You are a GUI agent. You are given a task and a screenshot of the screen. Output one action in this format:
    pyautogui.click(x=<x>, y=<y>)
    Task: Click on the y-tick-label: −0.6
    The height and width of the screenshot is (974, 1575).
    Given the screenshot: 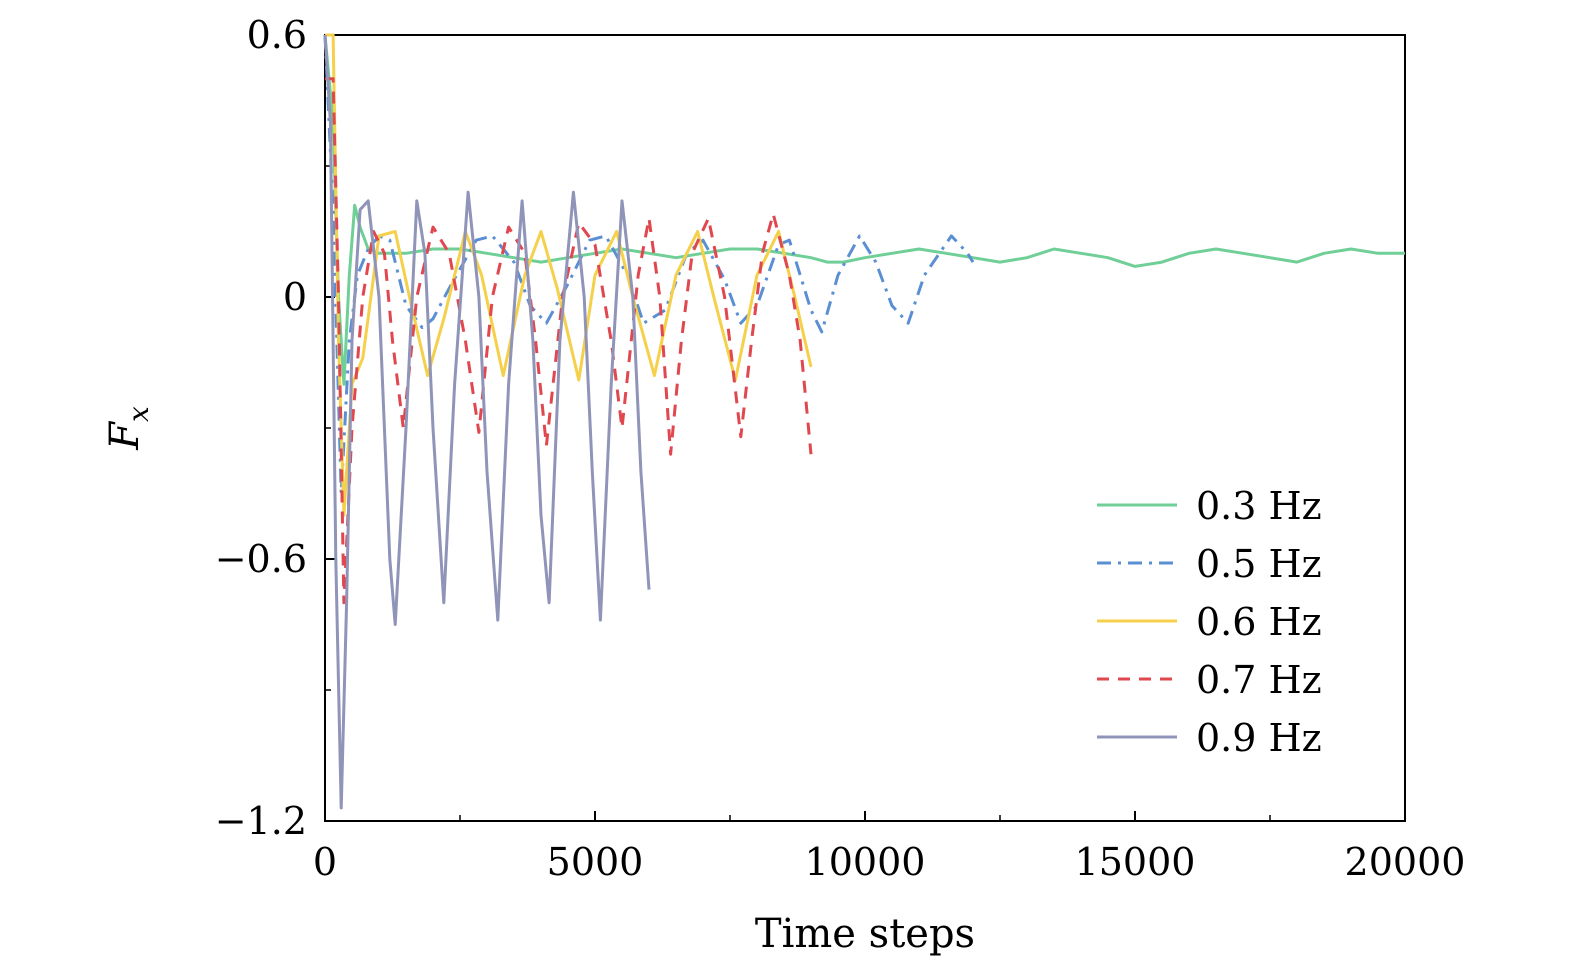 What is the action you would take?
    pyautogui.click(x=261, y=559)
    